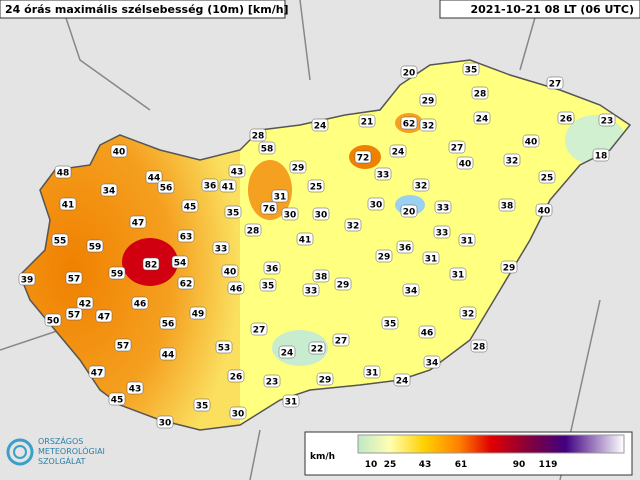 This screenshot has width=640, height=480. I want to click on legend-tick: 90, so click(519, 465).